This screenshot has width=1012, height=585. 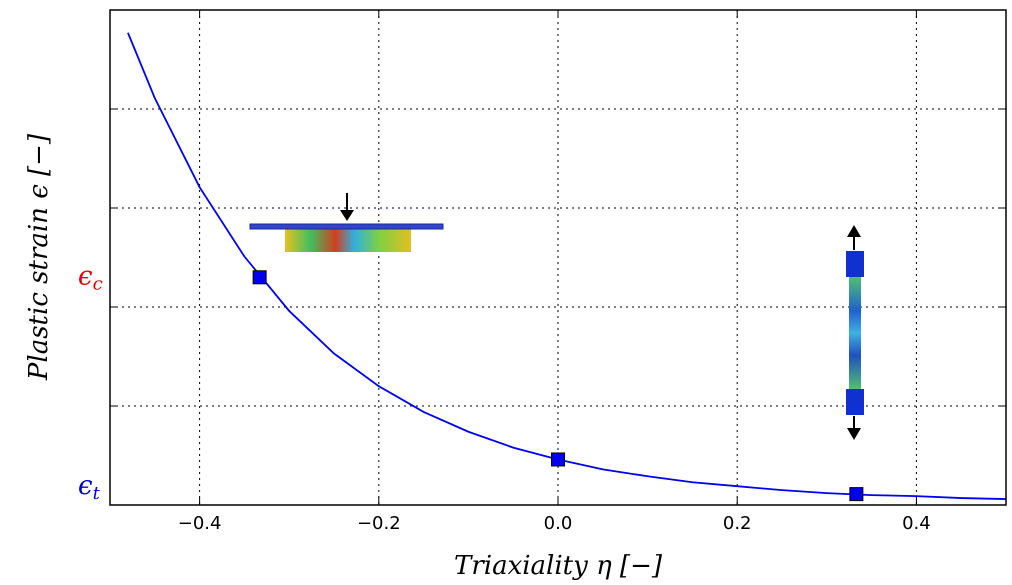 What do you see at coordinates (558, 523) in the screenshot?
I see `x-tick-label: 0.0` at bounding box center [558, 523].